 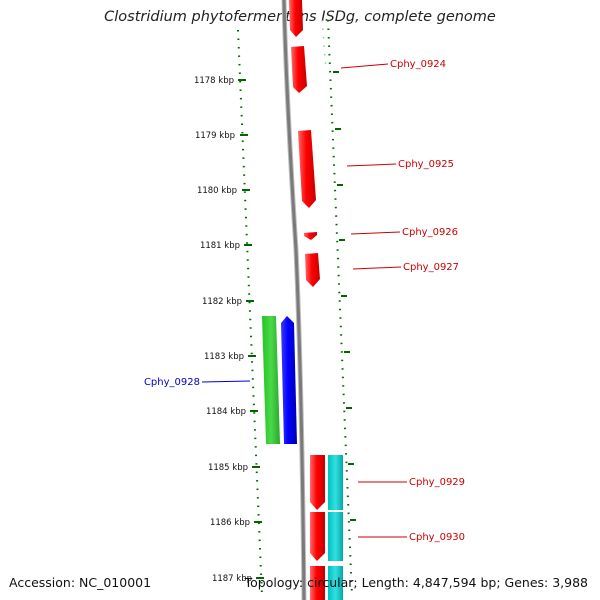 What do you see at coordinates (296, 18) in the screenshot?
I see `gene-arrow-top-partial` at bounding box center [296, 18].